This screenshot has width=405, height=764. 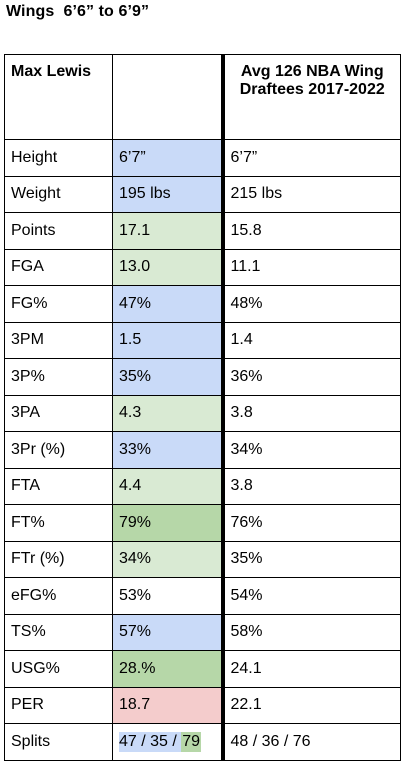 What do you see at coordinates (310, 340) in the screenshot?
I see `average-value: 1.4` at bounding box center [310, 340].